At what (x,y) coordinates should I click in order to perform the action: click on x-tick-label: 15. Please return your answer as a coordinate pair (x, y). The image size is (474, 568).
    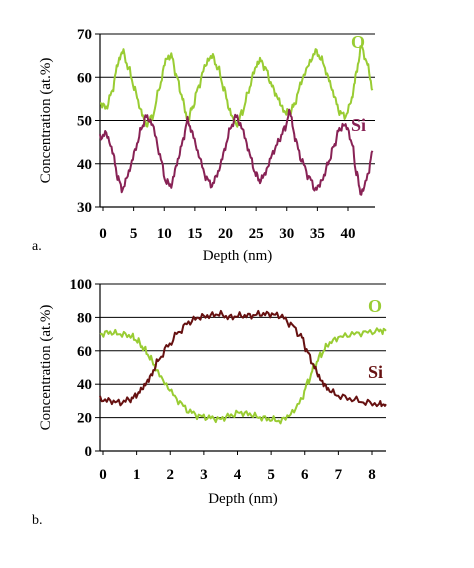
    Looking at the image, I should click on (194, 234).